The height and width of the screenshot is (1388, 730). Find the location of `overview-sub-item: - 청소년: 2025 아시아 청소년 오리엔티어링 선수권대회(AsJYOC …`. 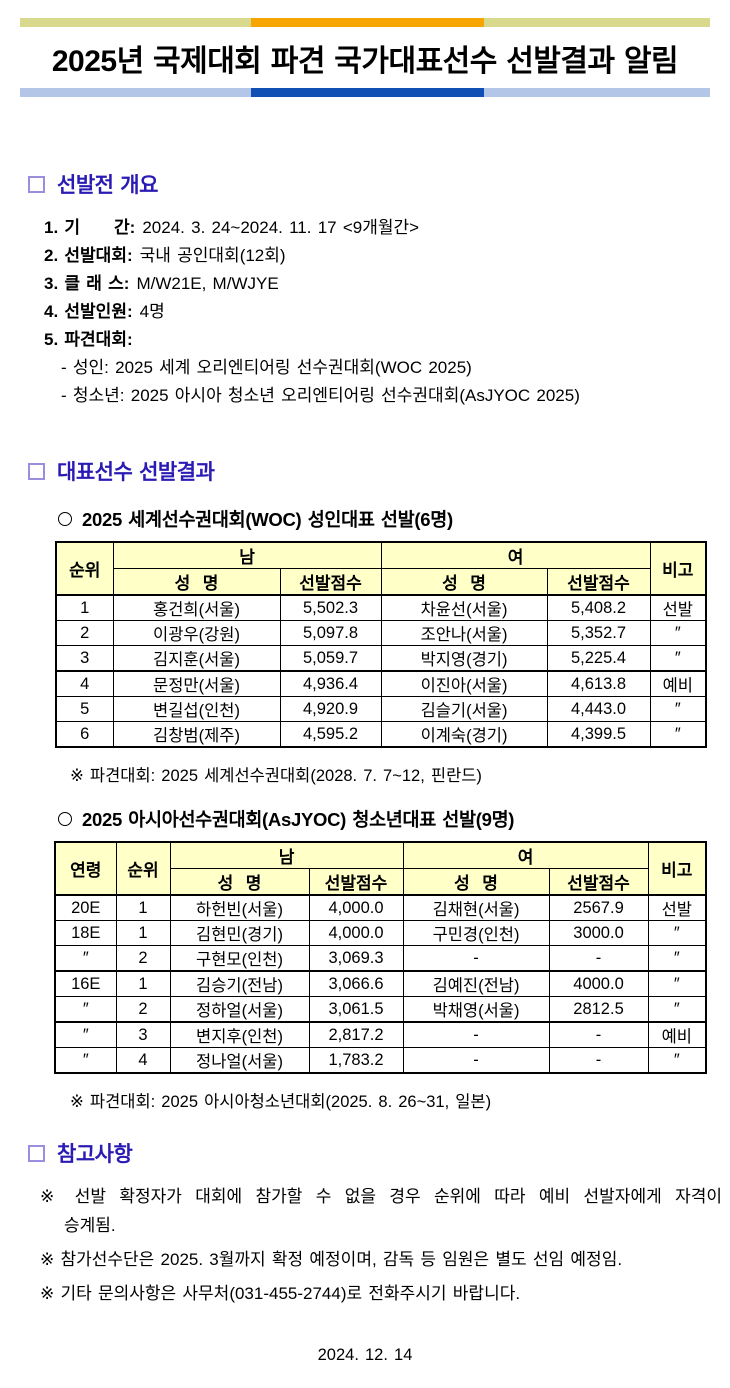

overview-sub-item: - 청소년: 2025 아시아 청소년 오리엔티어링 선수권대회(AsJYOC … is located at coordinates (320, 395).